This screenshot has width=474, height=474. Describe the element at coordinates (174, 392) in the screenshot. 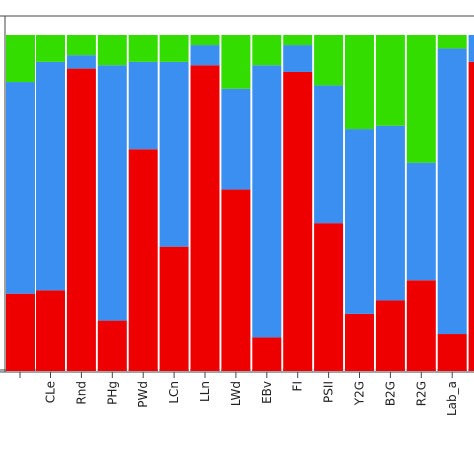

I see `x-tick-label: LCn` at that location.